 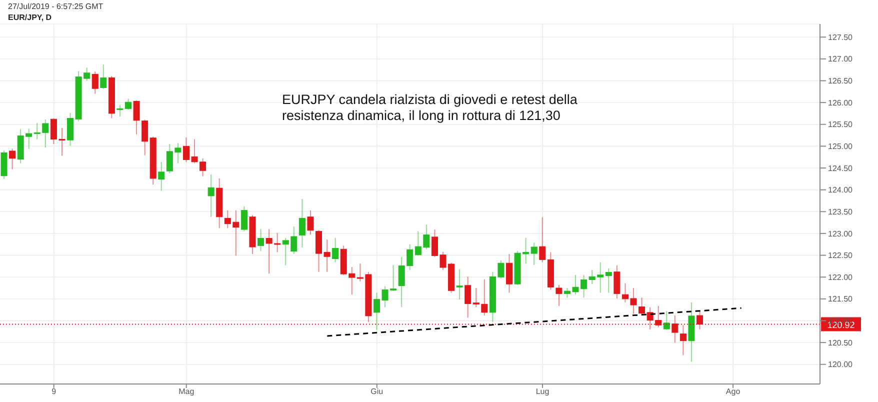 I want to click on y-tick-label: 126.00, so click(x=841, y=103).